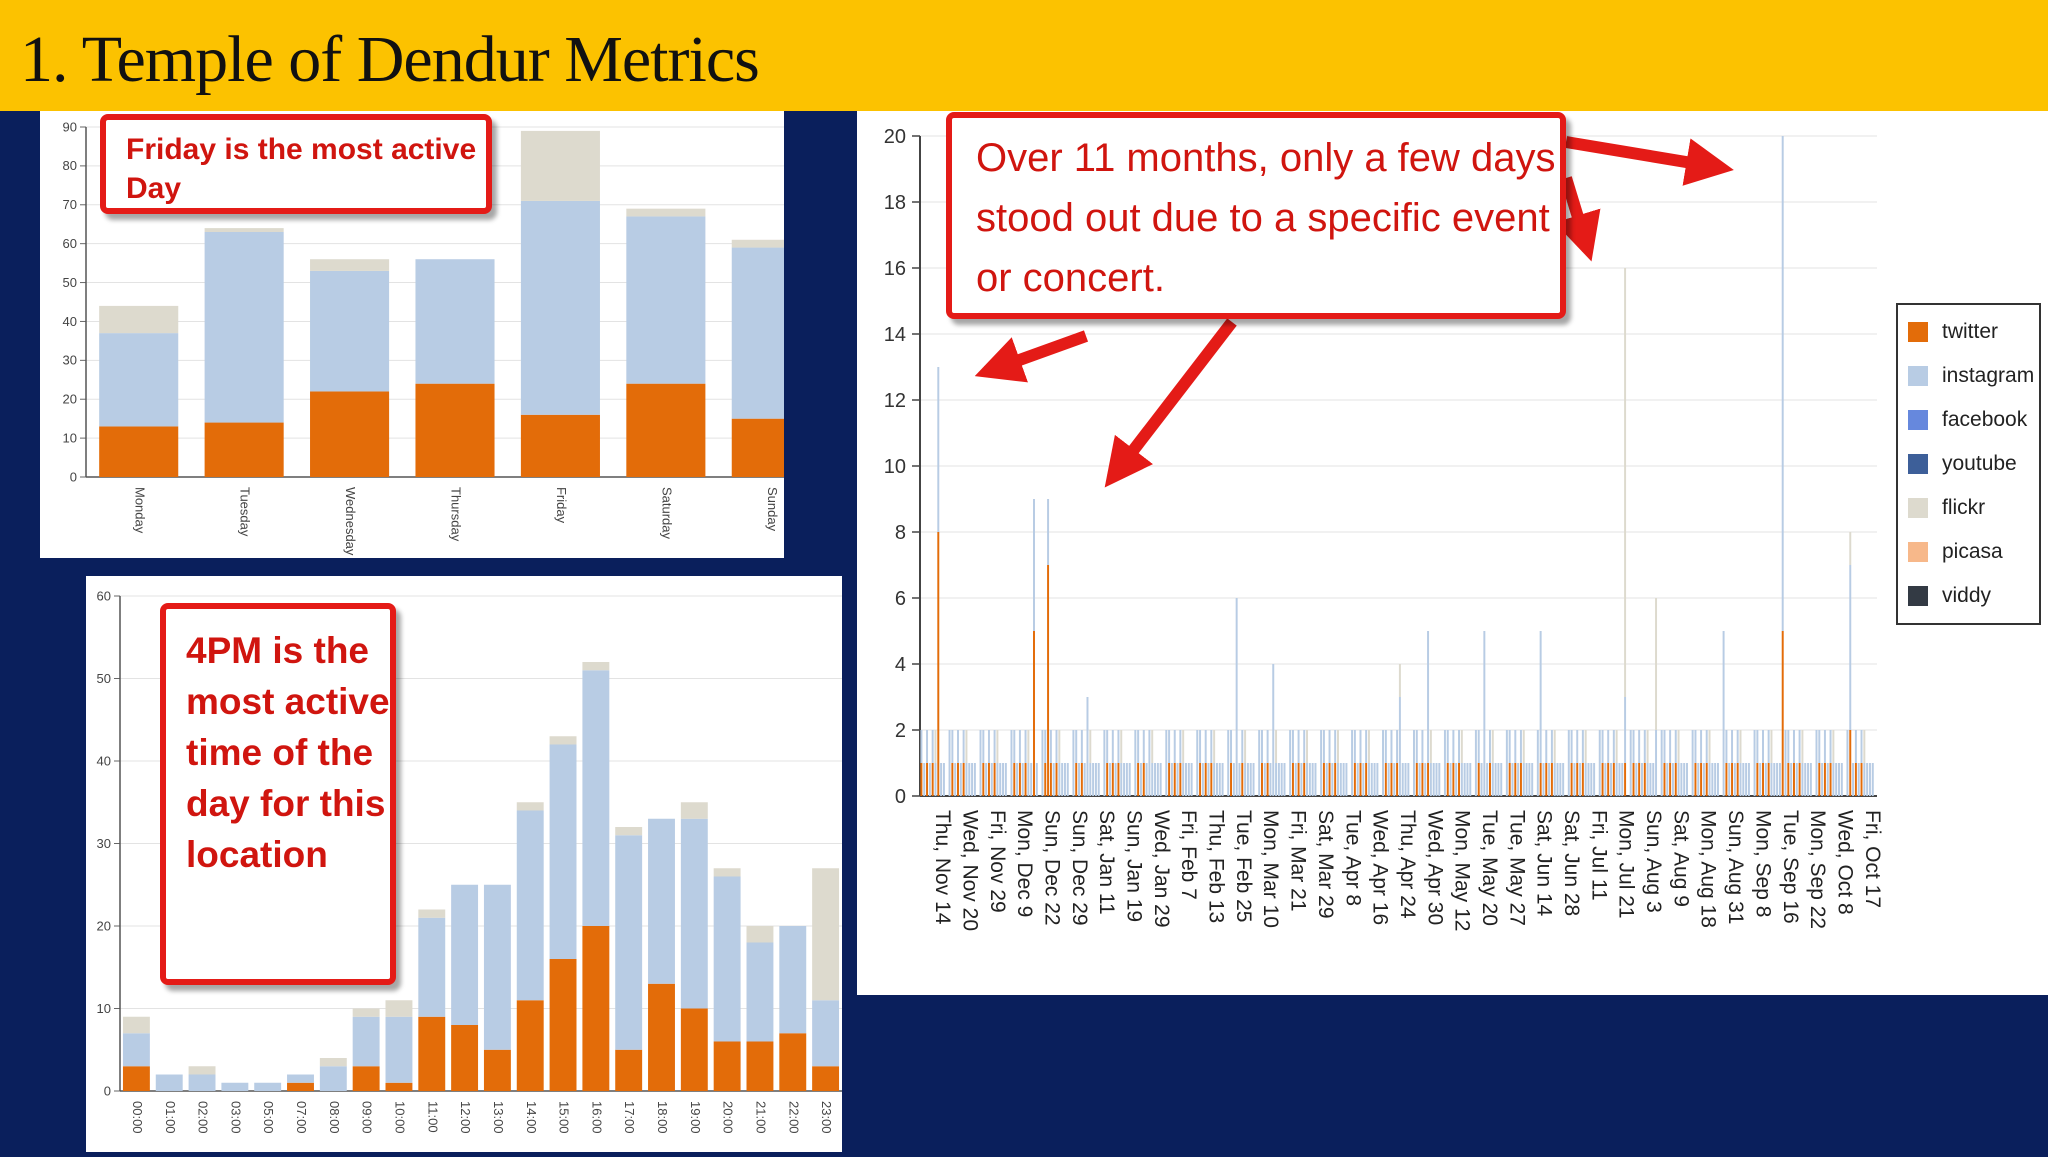  What do you see at coordinates (104, 760) in the screenshot?
I see `y-tick-label: 40` at bounding box center [104, 760].